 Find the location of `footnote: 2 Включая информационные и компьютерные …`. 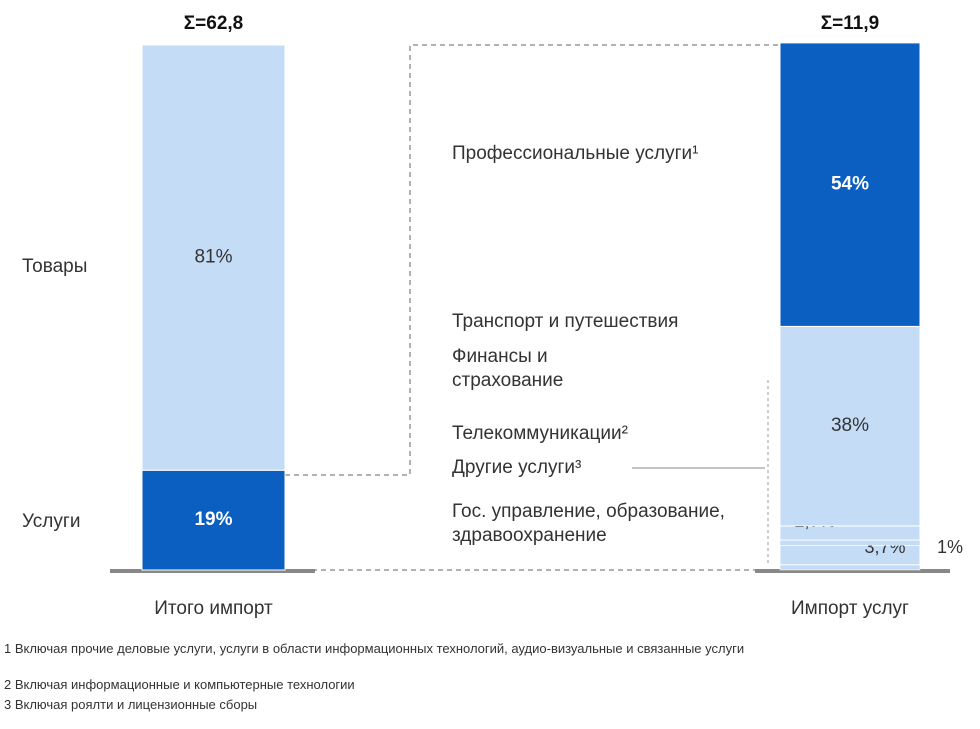

footnote: 2 Включая информационные и компьютерные … is located at coordinates (179, 684).